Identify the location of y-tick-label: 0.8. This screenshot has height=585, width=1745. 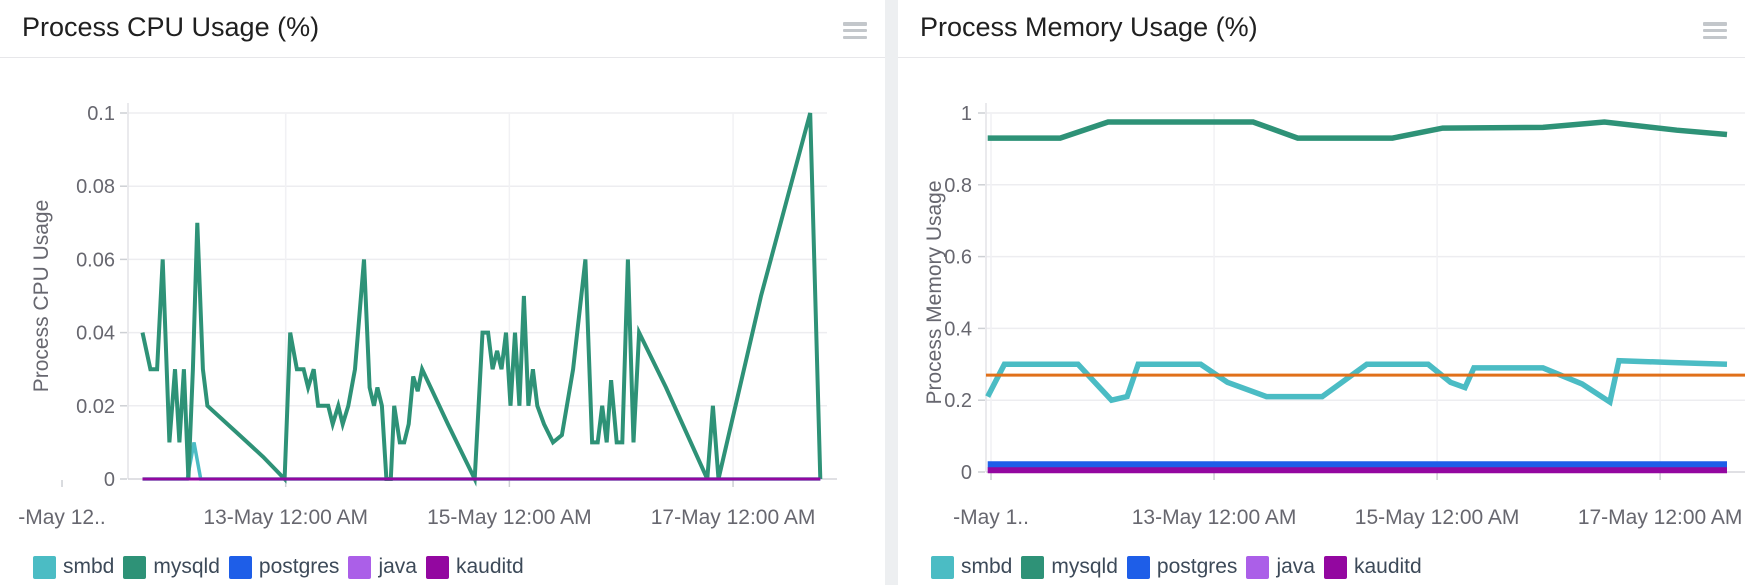
(958, 186).